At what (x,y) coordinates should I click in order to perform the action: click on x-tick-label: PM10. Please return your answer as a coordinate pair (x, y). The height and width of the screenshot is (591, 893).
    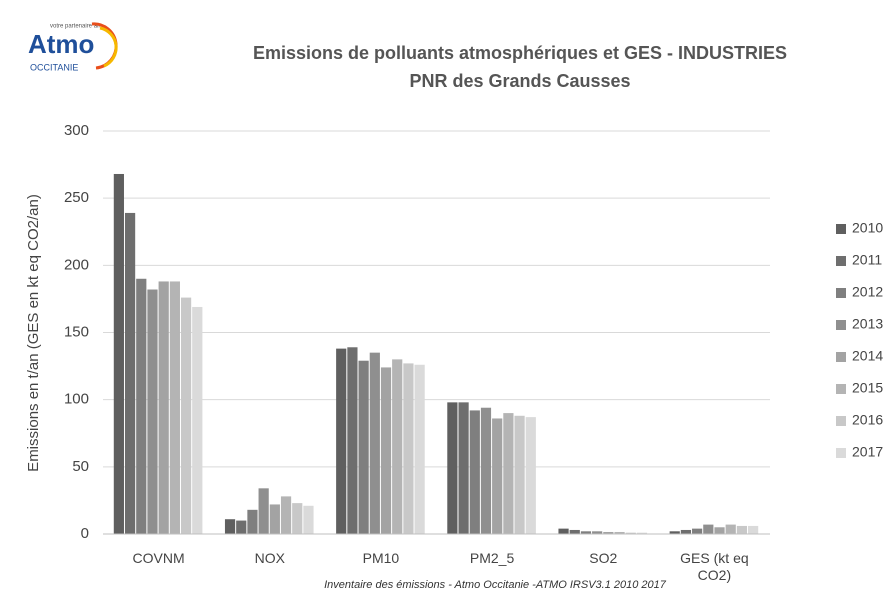
    Looking at the image, I should click on (381, 558).